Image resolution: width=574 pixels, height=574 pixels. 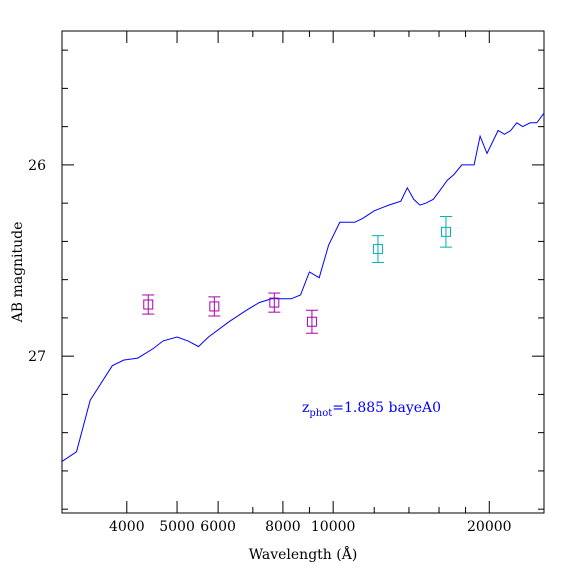 I want to click on y-tick-label: 27, so click(x=37, y=357).